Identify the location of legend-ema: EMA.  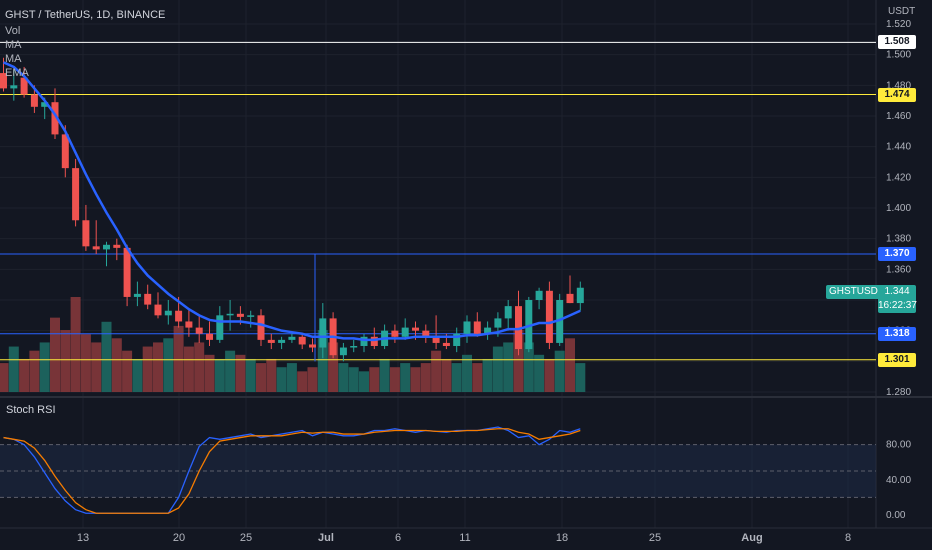
(17, 73).